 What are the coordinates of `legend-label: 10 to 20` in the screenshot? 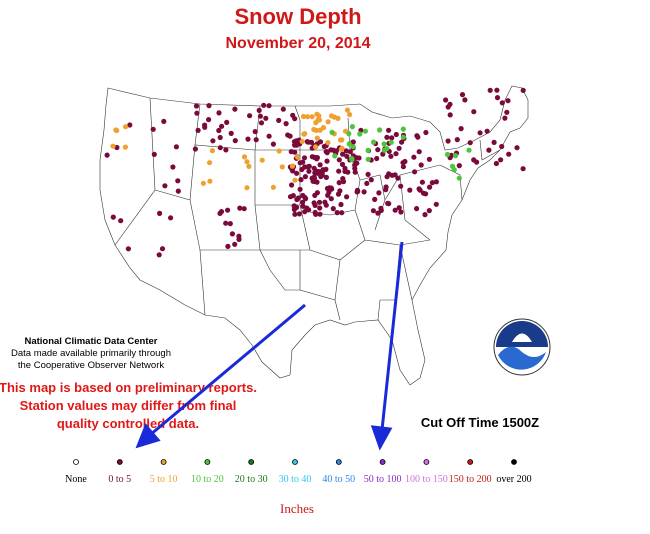 It's located at (207, 479).